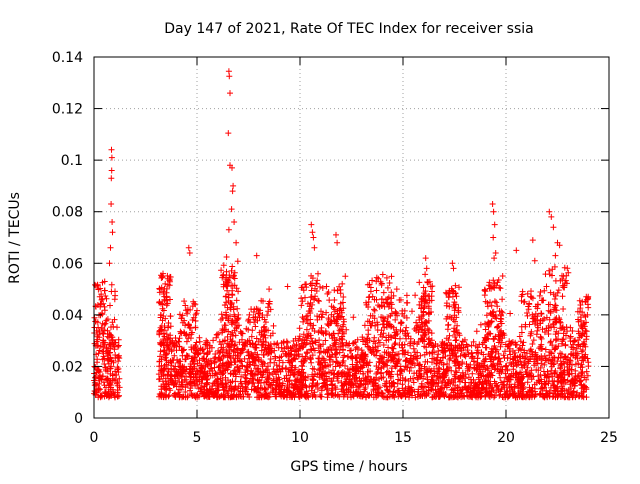 Image resolution: width=640 pixels, height=484 pixels. Describe the element at coordinates (348, 467) in the screenshot. I see `x-axis-label: GPS time / hours` at that location.